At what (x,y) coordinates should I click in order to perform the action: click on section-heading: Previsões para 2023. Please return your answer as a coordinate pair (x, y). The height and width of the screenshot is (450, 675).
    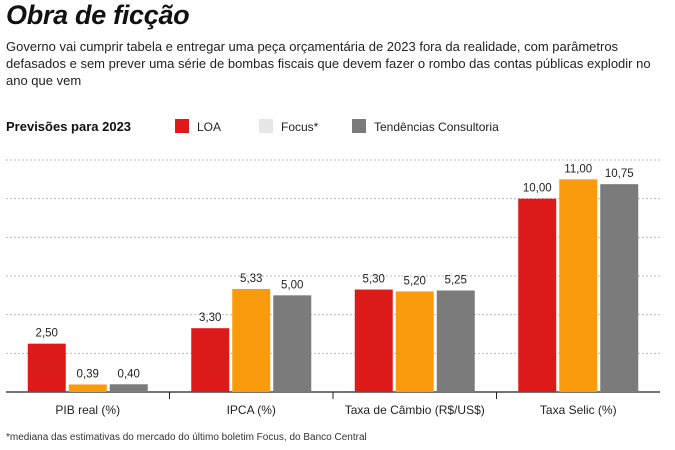
    Looking at the image, I should click on (69, 126).